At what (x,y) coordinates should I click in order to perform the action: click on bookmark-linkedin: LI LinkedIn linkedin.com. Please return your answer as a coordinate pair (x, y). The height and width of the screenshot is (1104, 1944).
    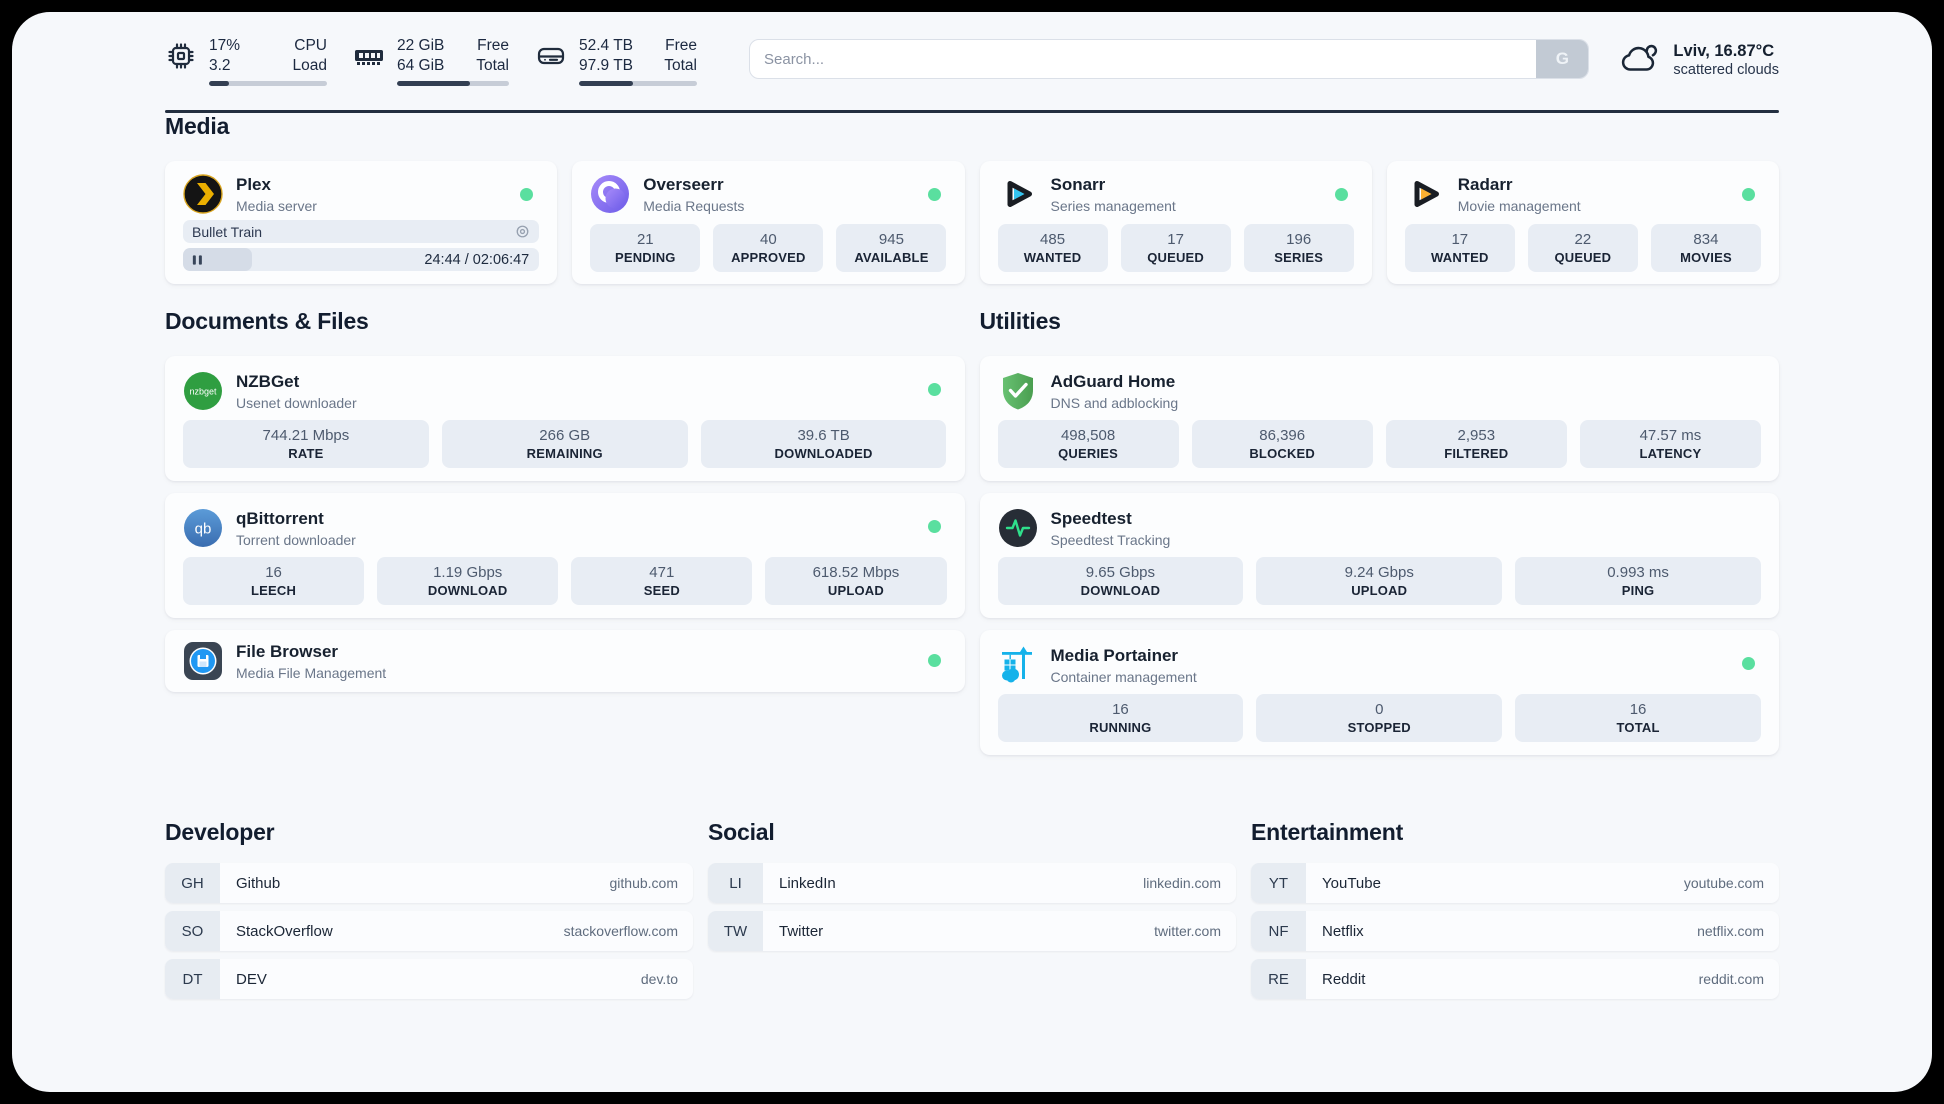
    Looking at the image, I should click on (972, 883).